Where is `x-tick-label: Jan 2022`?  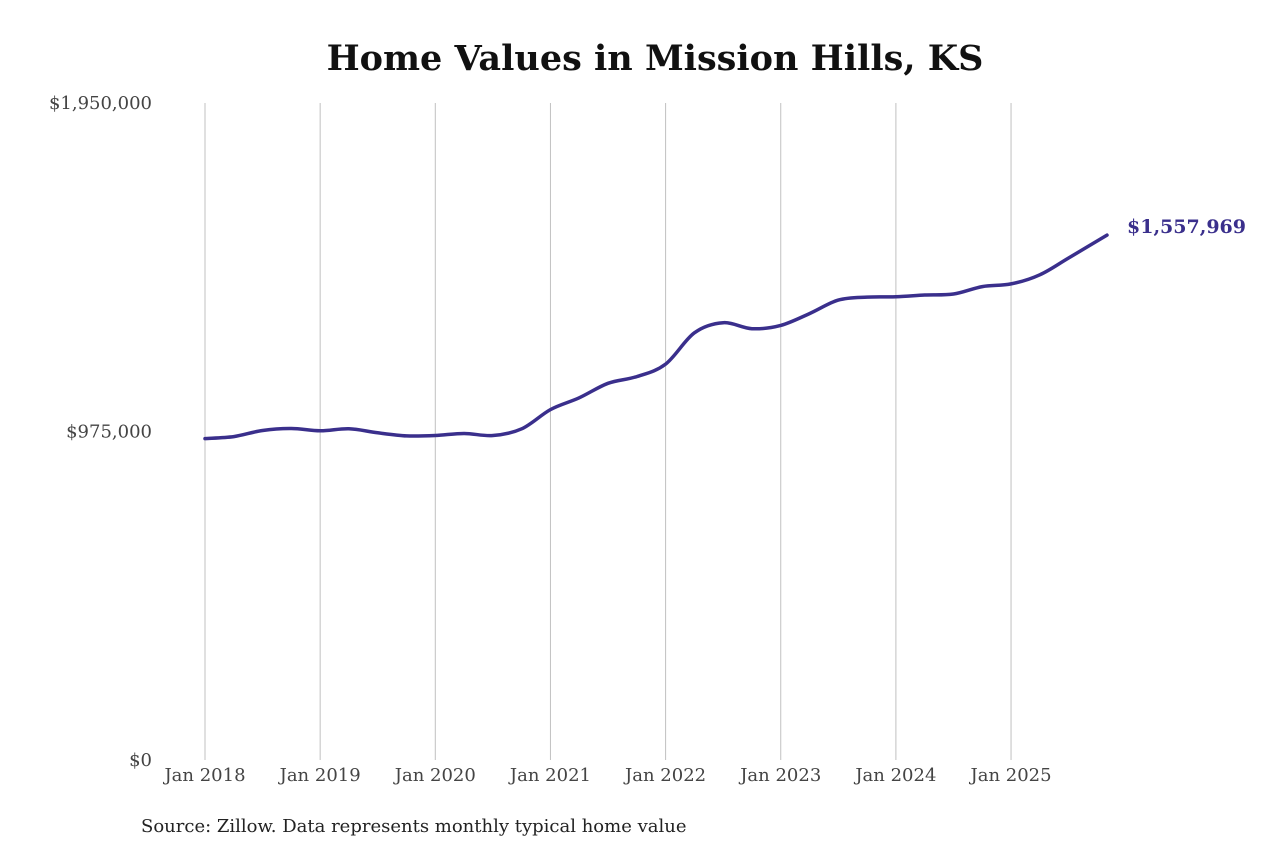
x-tick-label: Jan 2022 is located at coordinates (664, 775).